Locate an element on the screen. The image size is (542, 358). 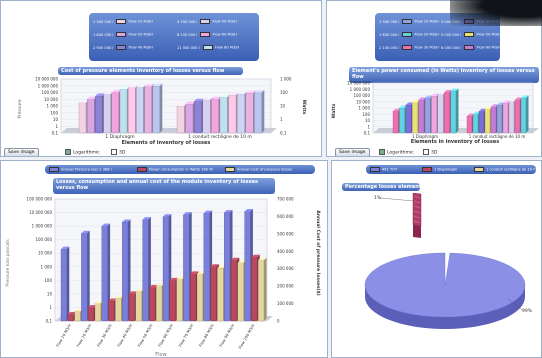
y2-tick-label: 100 is located at coordinates (284, 92).